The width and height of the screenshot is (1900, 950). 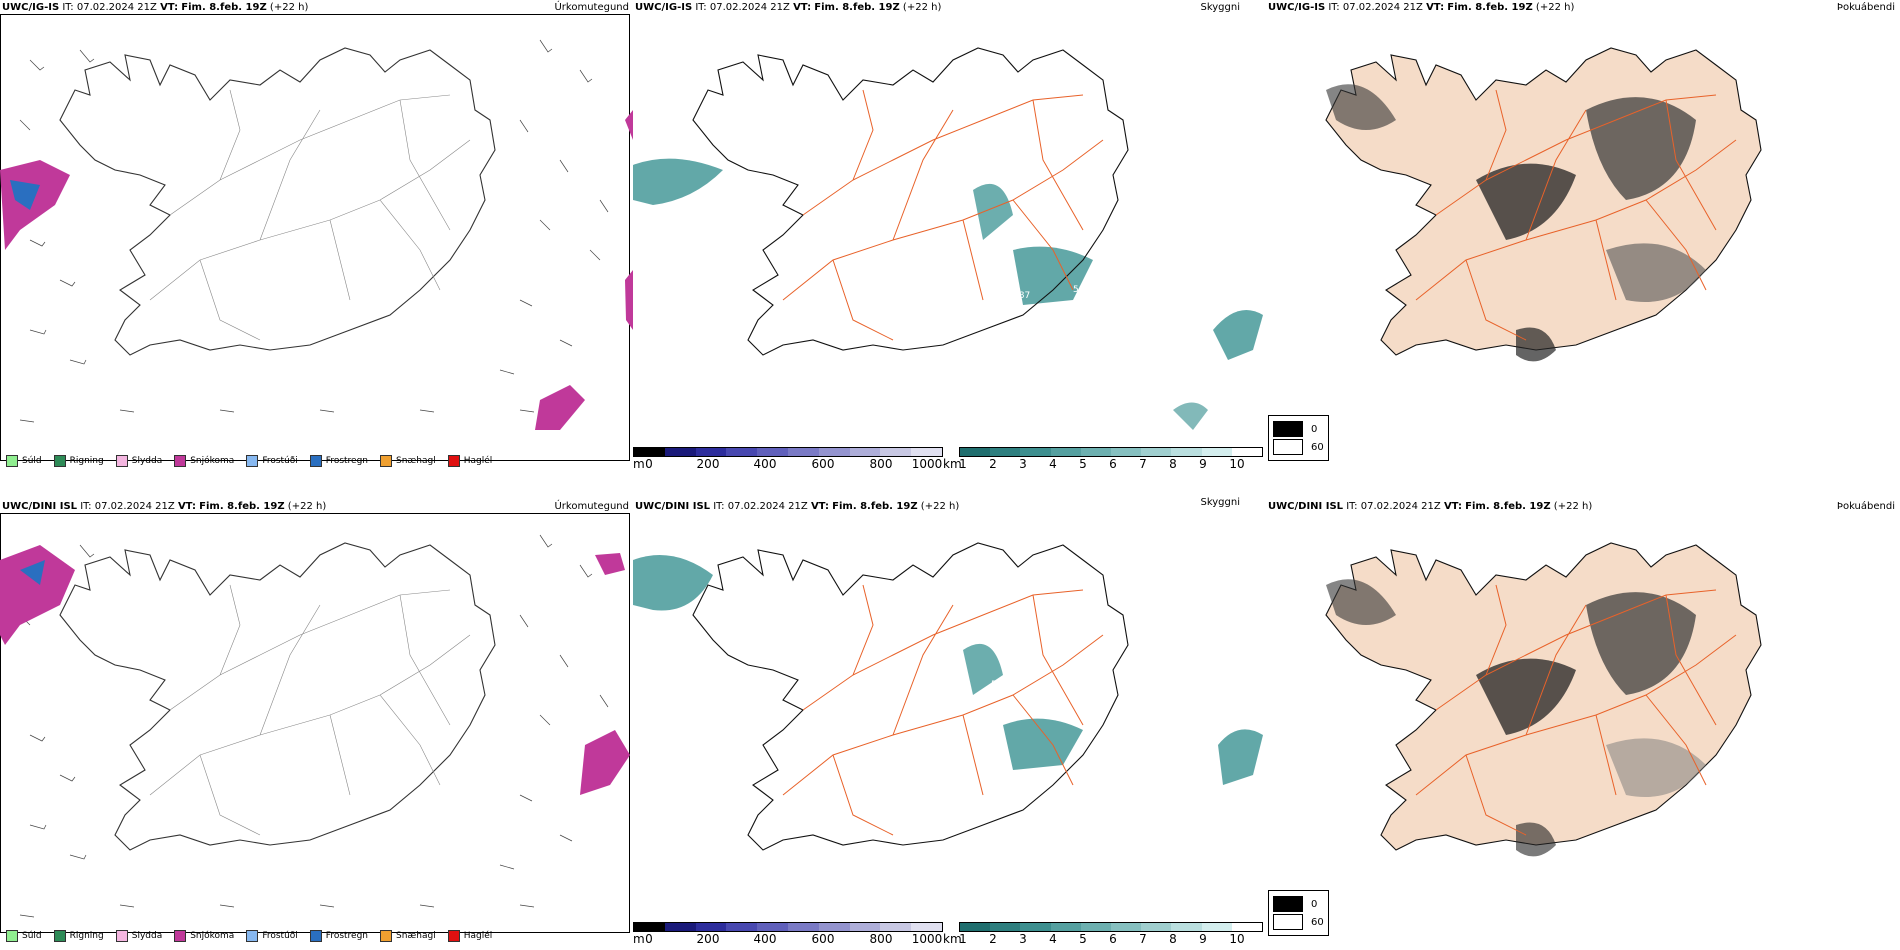 I want to click on vis-label: 507, so click(x=1081, y=290).